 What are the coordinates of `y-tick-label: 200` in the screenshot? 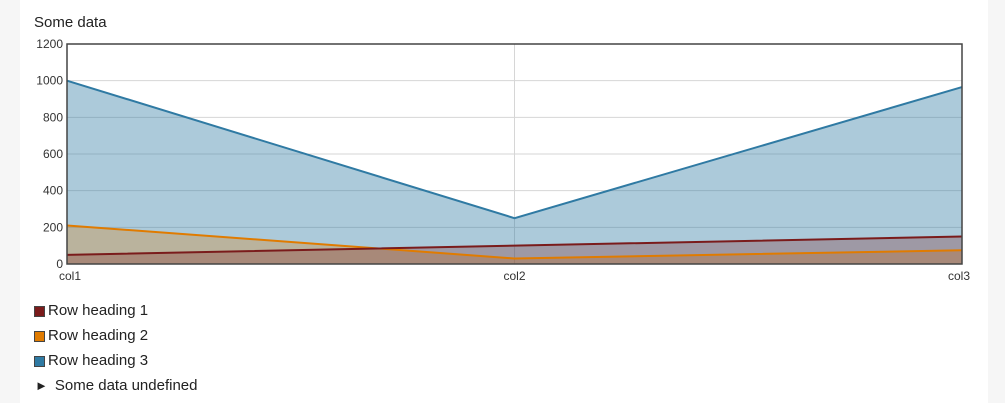 It's located at (53, 227).